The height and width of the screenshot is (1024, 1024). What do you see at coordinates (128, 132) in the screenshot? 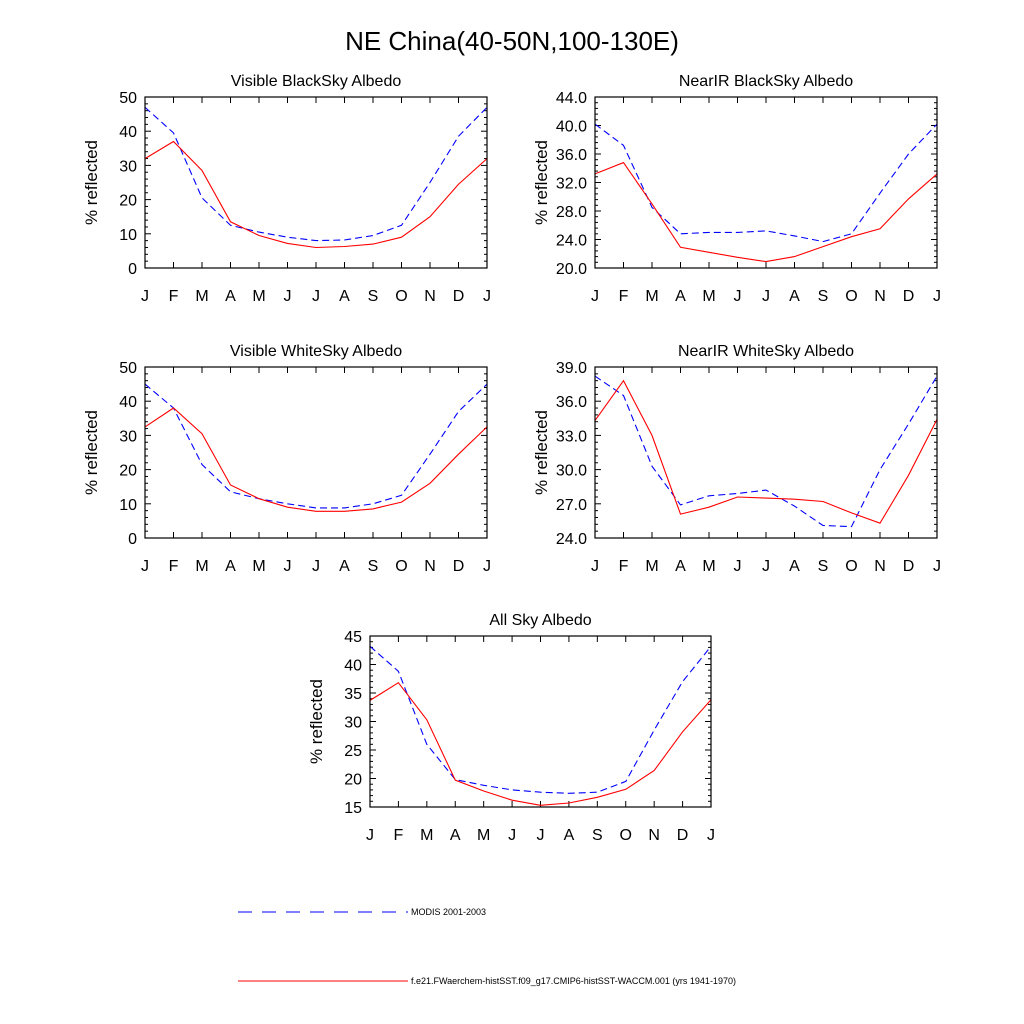
I see `y-tick-label: 40` at bounding box center [128, 132].